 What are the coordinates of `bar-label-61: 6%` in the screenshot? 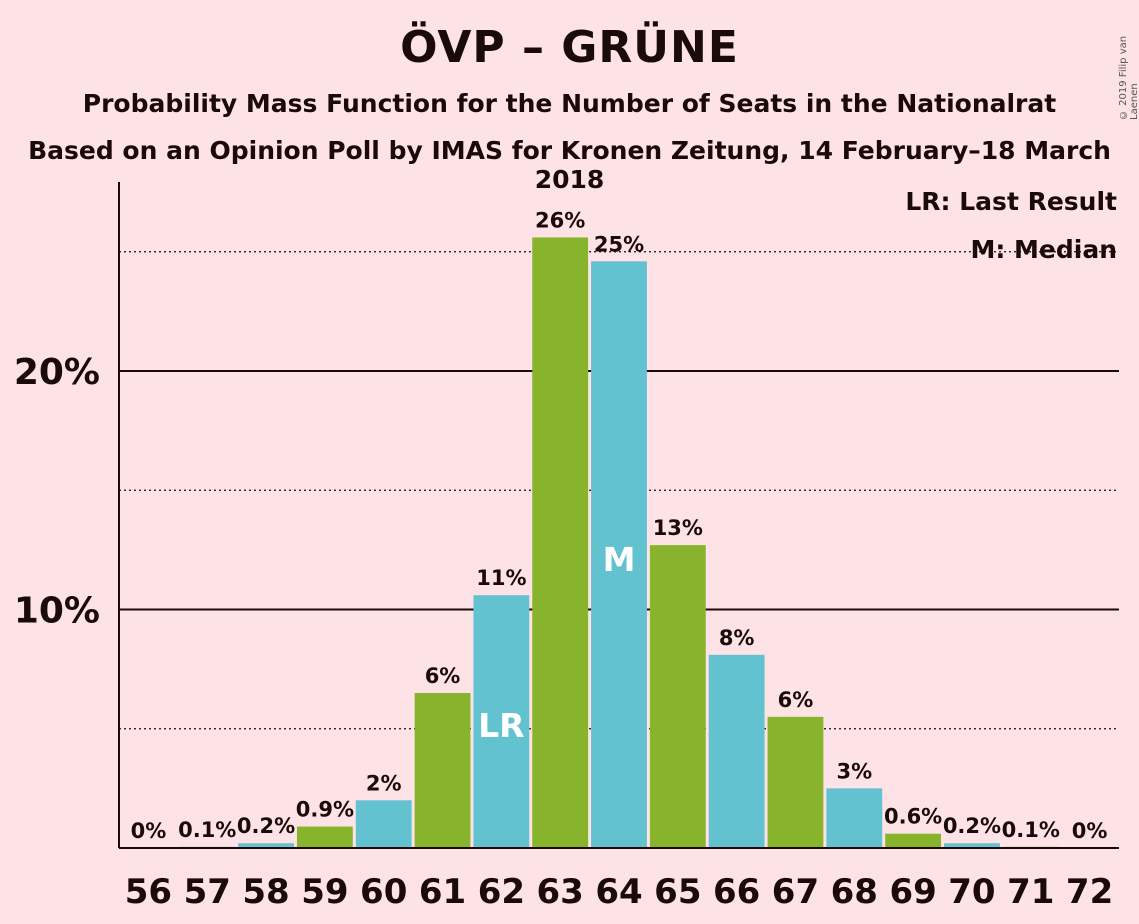 It's located at (443, 676).